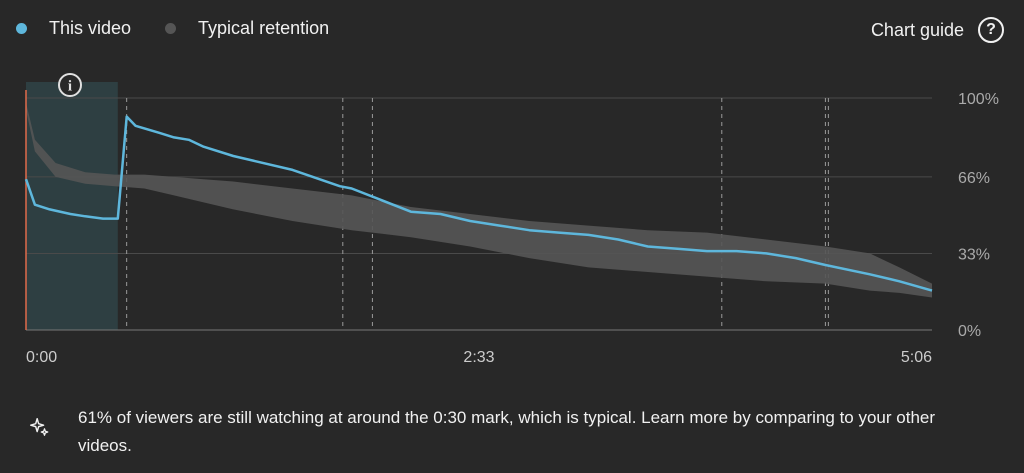 The width and height of the screenshot is (1024, 473). Describe the element at coordinates (171, 28) in the screenshot. I see `typical-retention-dot-icon` at that location.